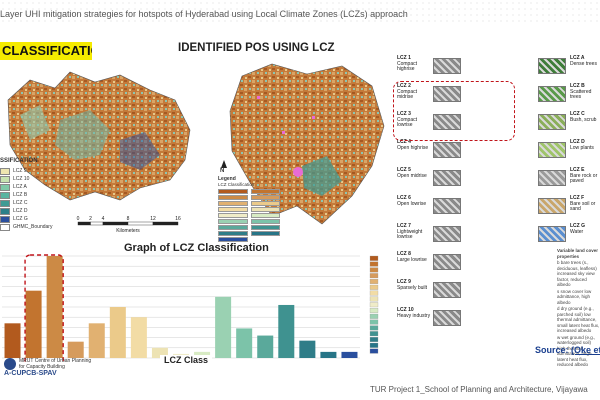 This screenshot has width=600, height=400. What do you see at coordinates (404, 226) in the screenshot?
I see `lcz-code: LCZ 7` at bounding box center [404, 226].